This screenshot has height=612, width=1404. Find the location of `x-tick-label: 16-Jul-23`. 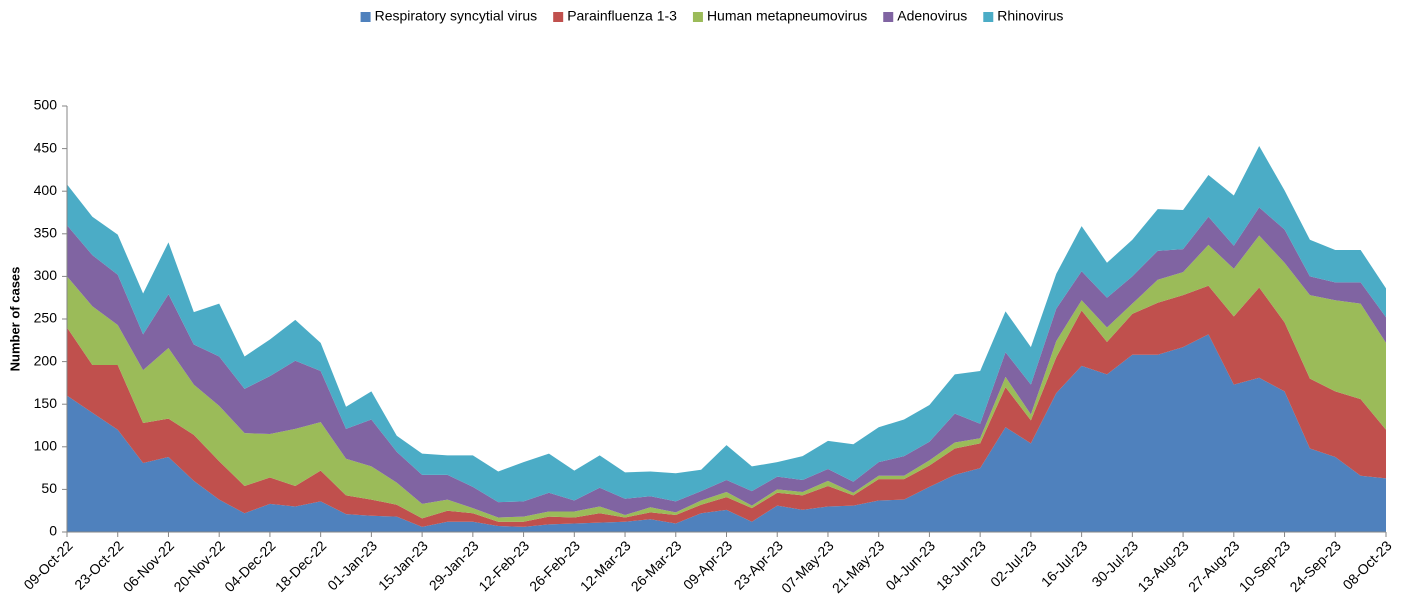

x-tick-label: 16-Jul-23 is located at coordinates (1064, 563).